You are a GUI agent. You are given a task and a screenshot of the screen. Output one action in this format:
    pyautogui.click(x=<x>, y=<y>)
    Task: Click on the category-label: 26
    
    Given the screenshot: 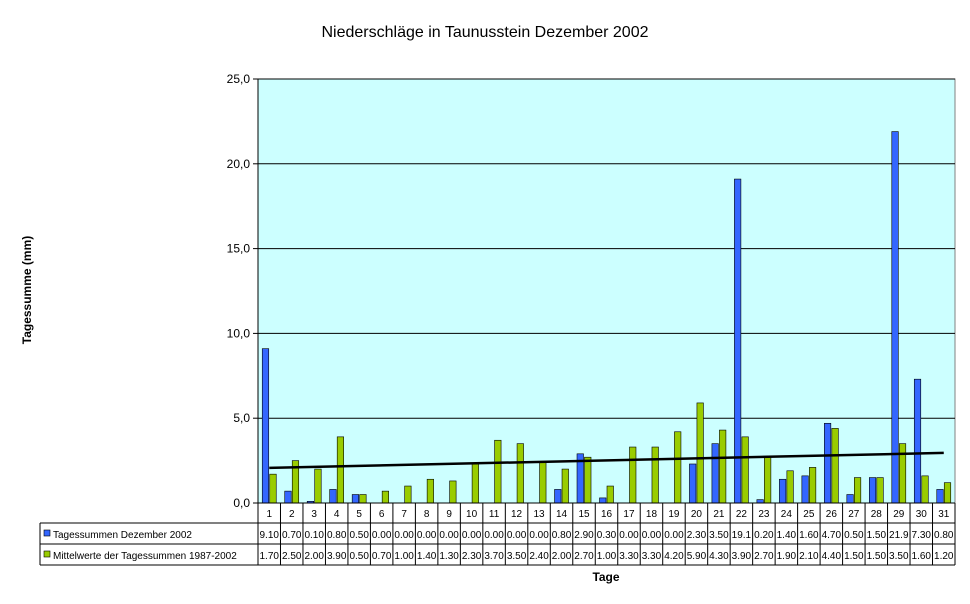 What is the action you would take?
    pyautogui.click(x=832, y=514)
    